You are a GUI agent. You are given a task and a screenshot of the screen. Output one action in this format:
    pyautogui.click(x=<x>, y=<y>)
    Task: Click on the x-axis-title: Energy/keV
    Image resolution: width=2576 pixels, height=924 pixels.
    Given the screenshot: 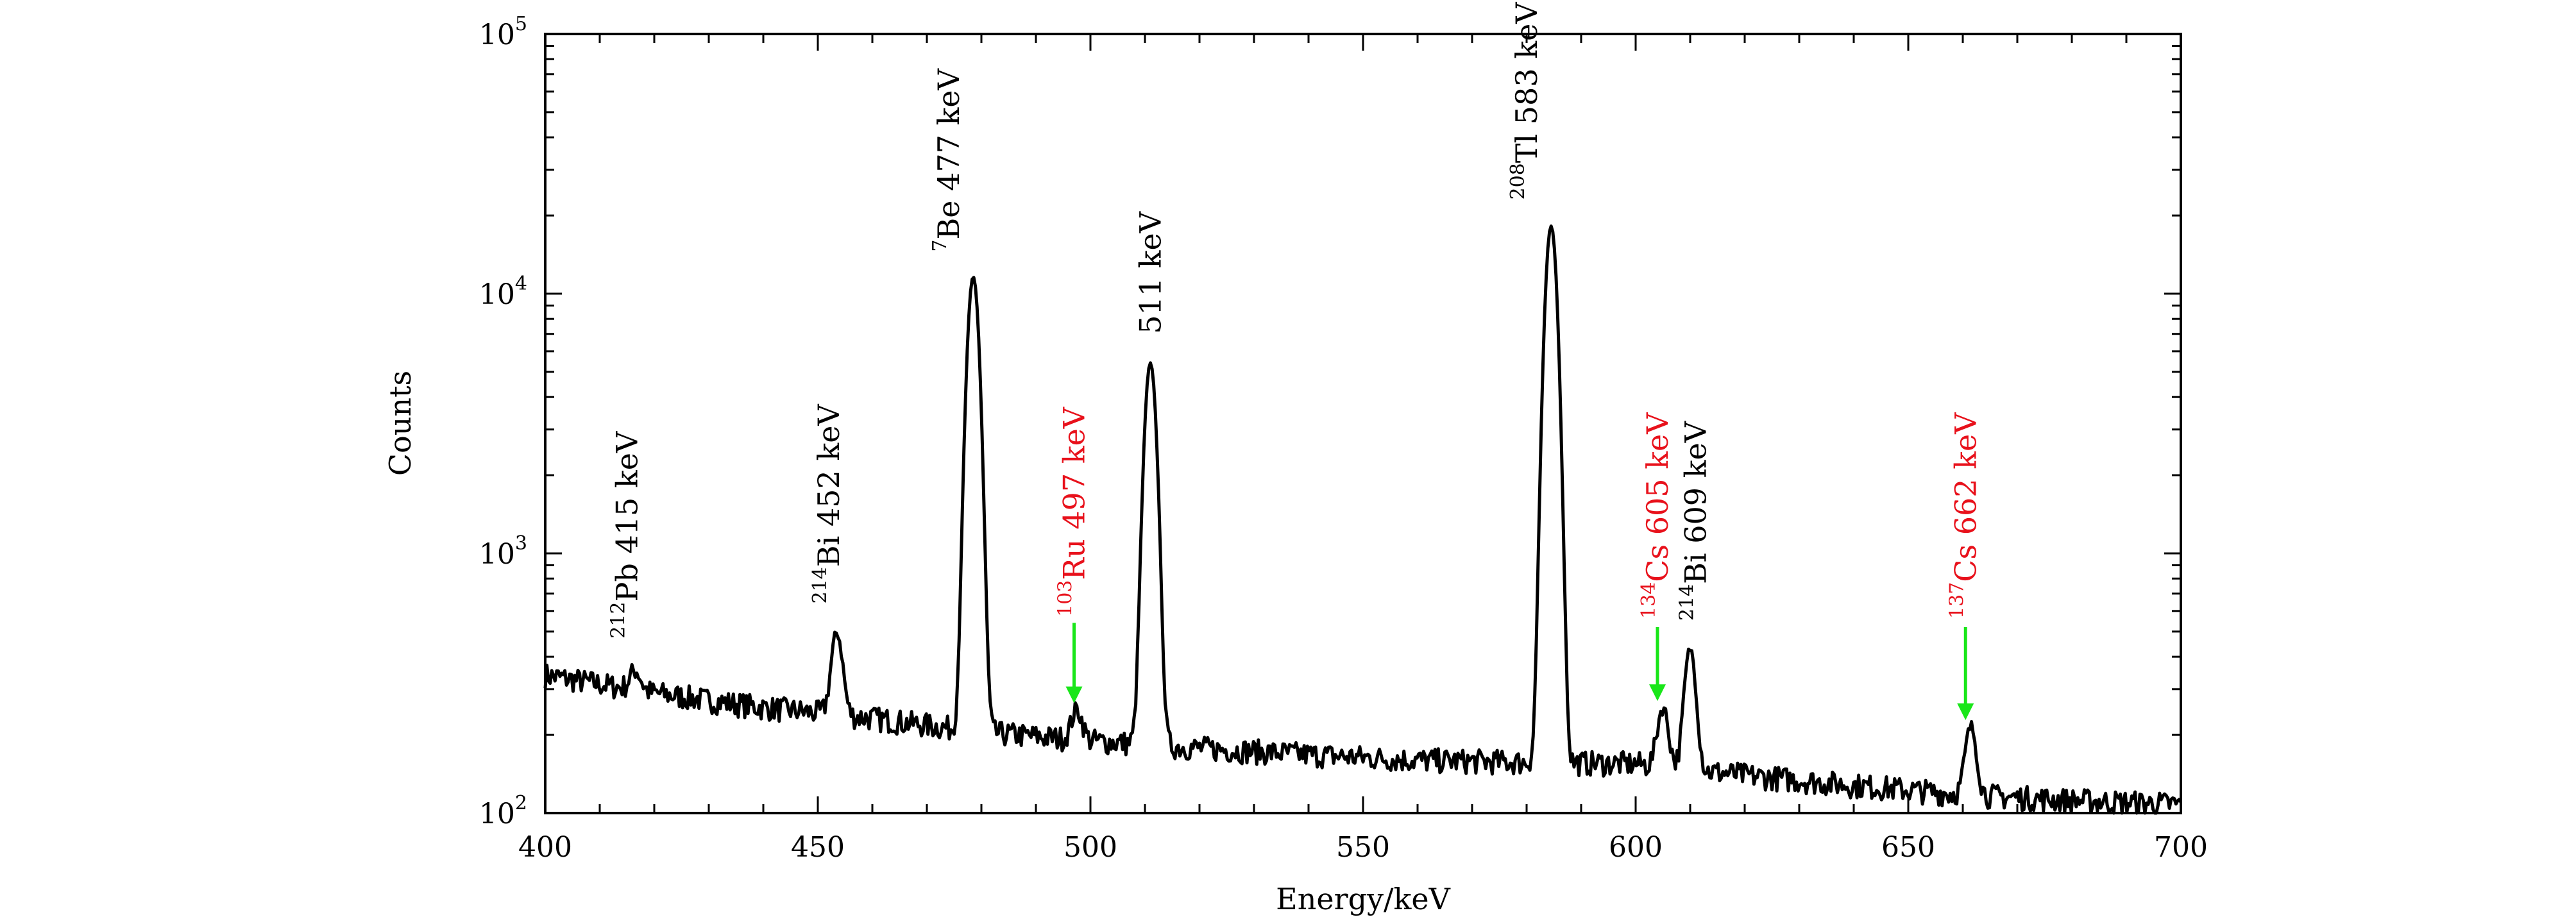 What is the action you would take?
    pyautogui.click(x=1363, y=899)
    